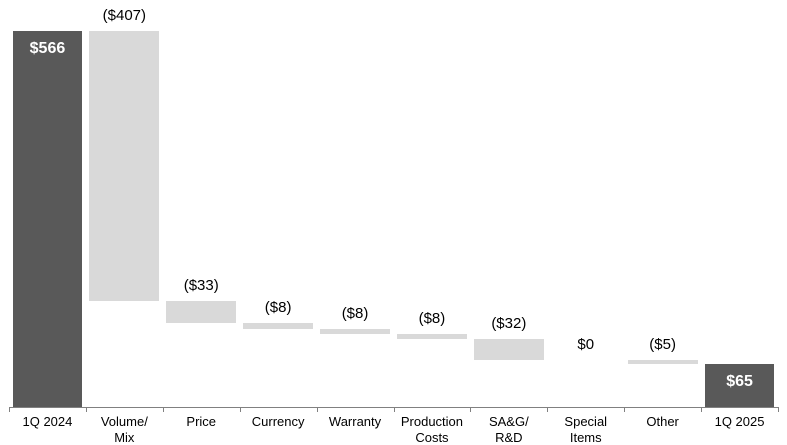 Image resolution: width=787 pixels, height=445 pixels. I want to click on x-axis-label-currency: Currency, so click(278, 421).